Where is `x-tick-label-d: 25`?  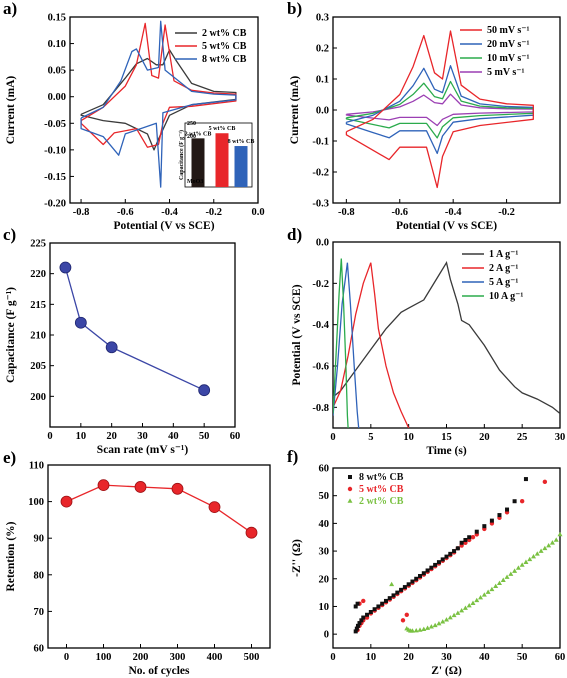
x-tick-label-d: 25 is located at coordinates (522, 437).